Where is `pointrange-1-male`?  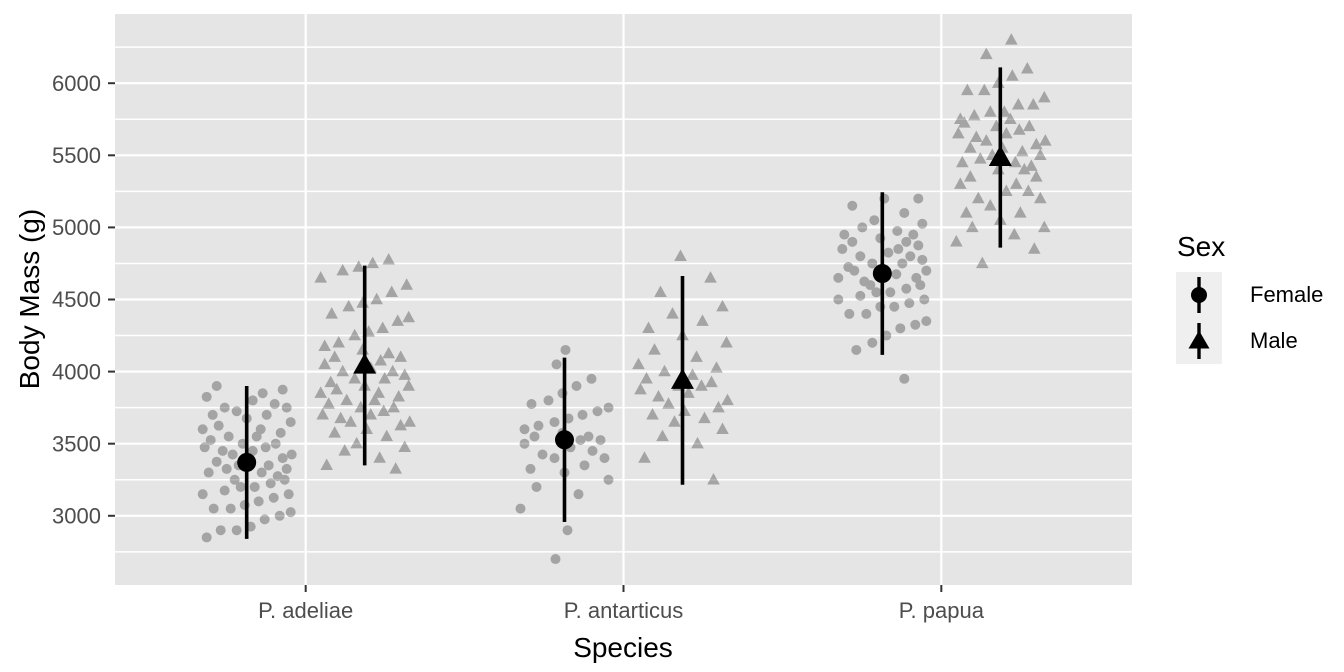
pointrange-1-male is located at coordinates (682, 380).